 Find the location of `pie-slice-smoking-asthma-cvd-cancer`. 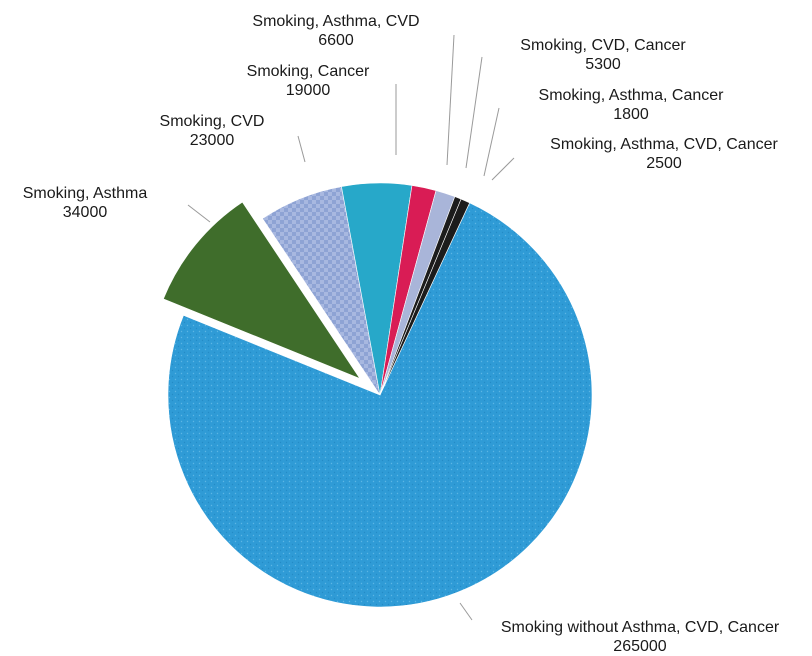

pie-slice-smoking-asthma-cvd-cancer is located at coordinates (424, 297).